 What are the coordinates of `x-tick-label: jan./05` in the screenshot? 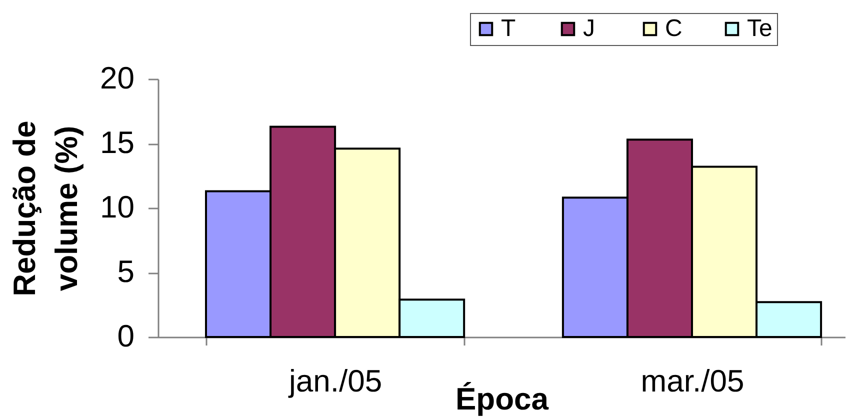 It's located at (335, 381).